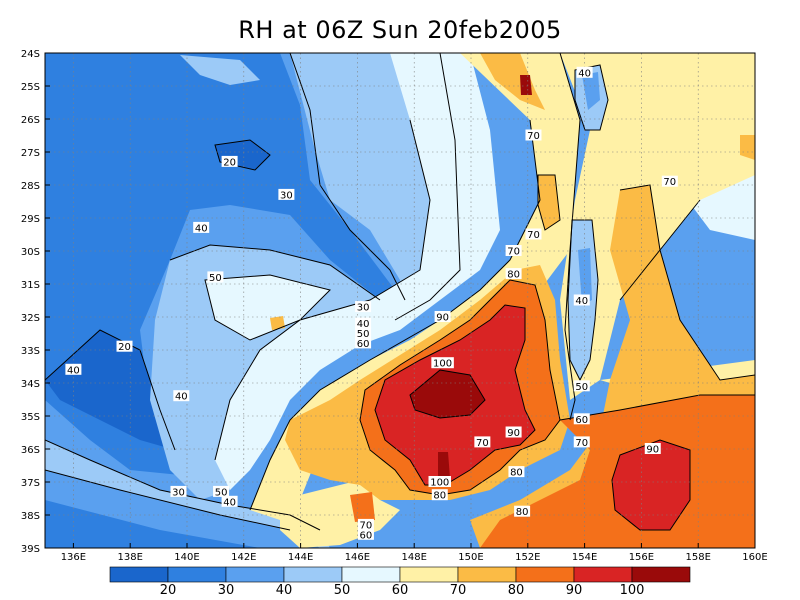  Describe the element at coordinates (30, 219) in the screenshot. I see `lat-tick-label: 29S` at that location.